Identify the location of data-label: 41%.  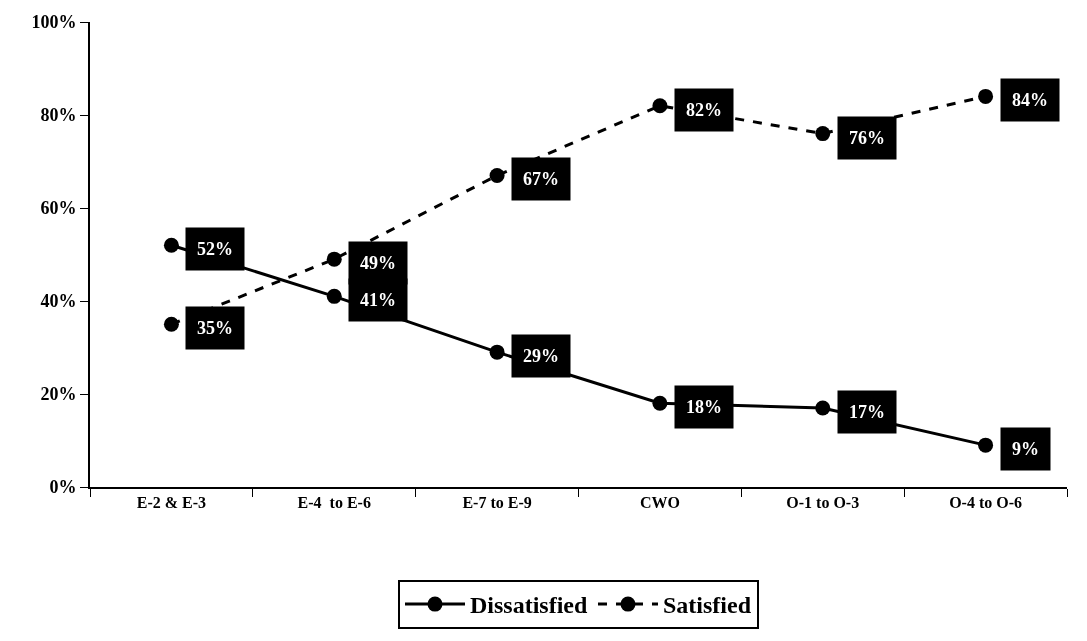
(378, 300).